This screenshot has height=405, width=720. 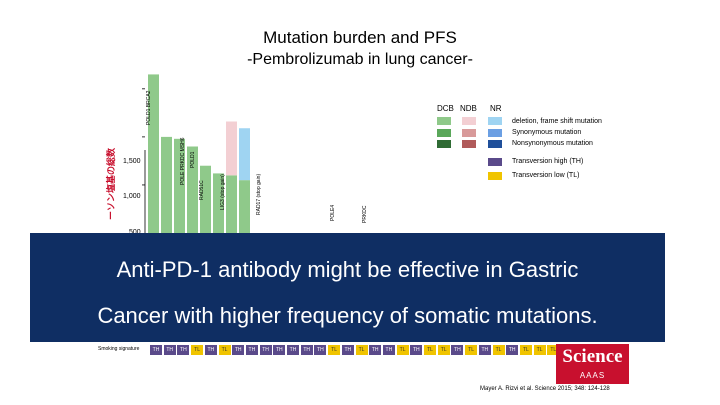 What do you see at coordinates (592, 356) in the screenshot?
I see `science-logo-text: Science` at bounding box center [592, 356].